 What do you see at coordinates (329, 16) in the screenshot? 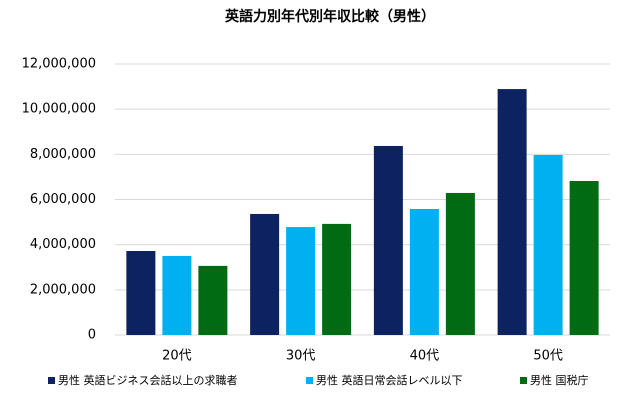
I see `chart-title: 英語力別年代別年収比較（男性）` at bounding box center [329, 16].